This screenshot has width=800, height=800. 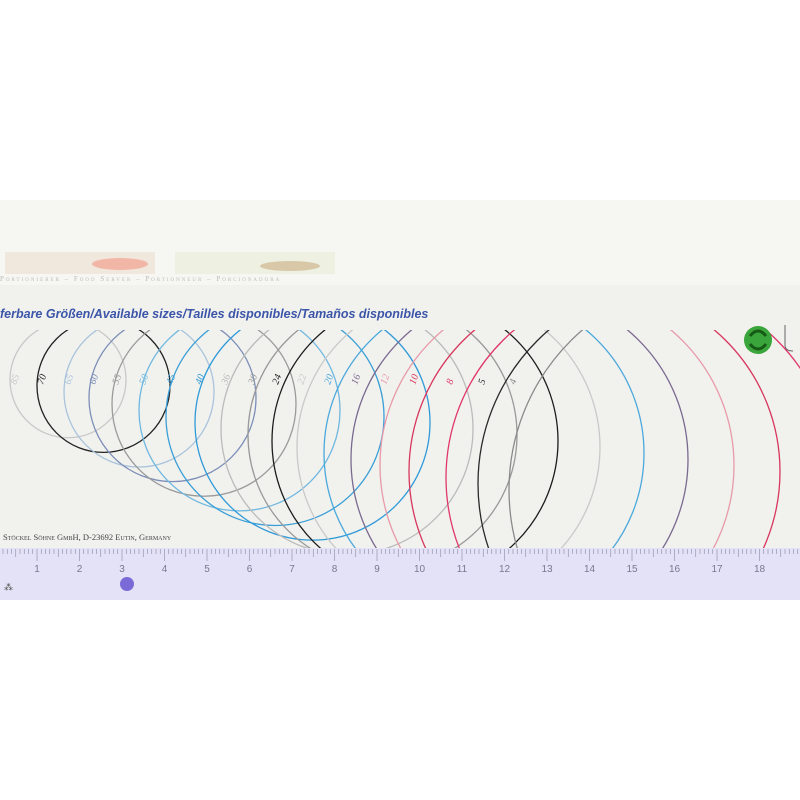 I want to click on ruler-number-8: 8, so click(x=335, y=569).